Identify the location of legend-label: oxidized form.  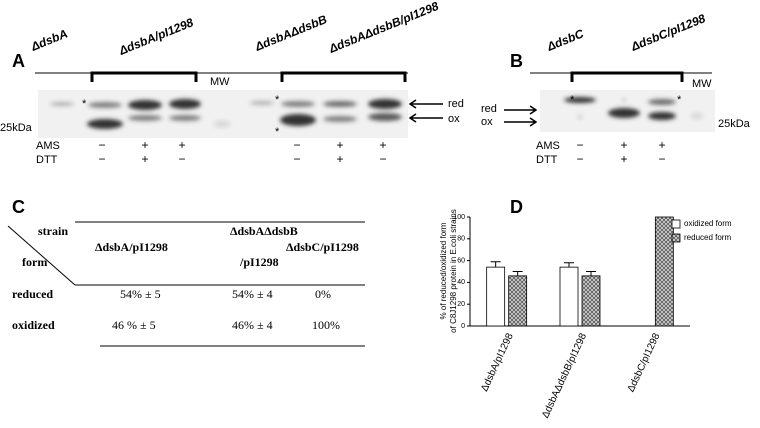
(708, 223).